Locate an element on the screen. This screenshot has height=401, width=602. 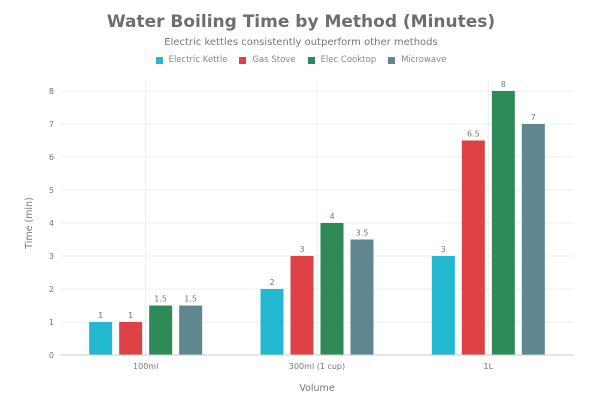
legend-label: Microwave is located at coordinates (424, 60).